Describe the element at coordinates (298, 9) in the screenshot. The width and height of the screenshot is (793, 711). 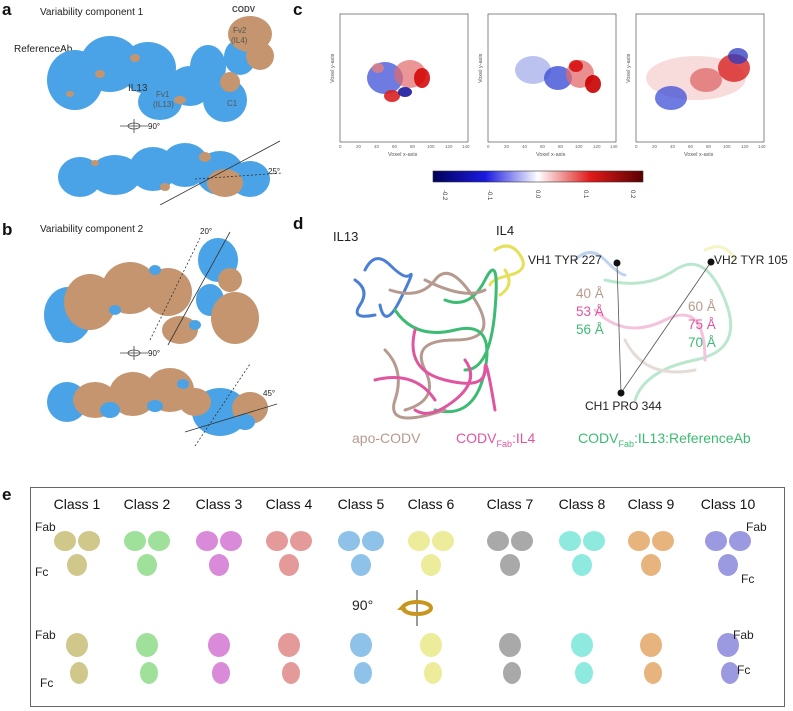
I see `panel-c-label: c` at that location.